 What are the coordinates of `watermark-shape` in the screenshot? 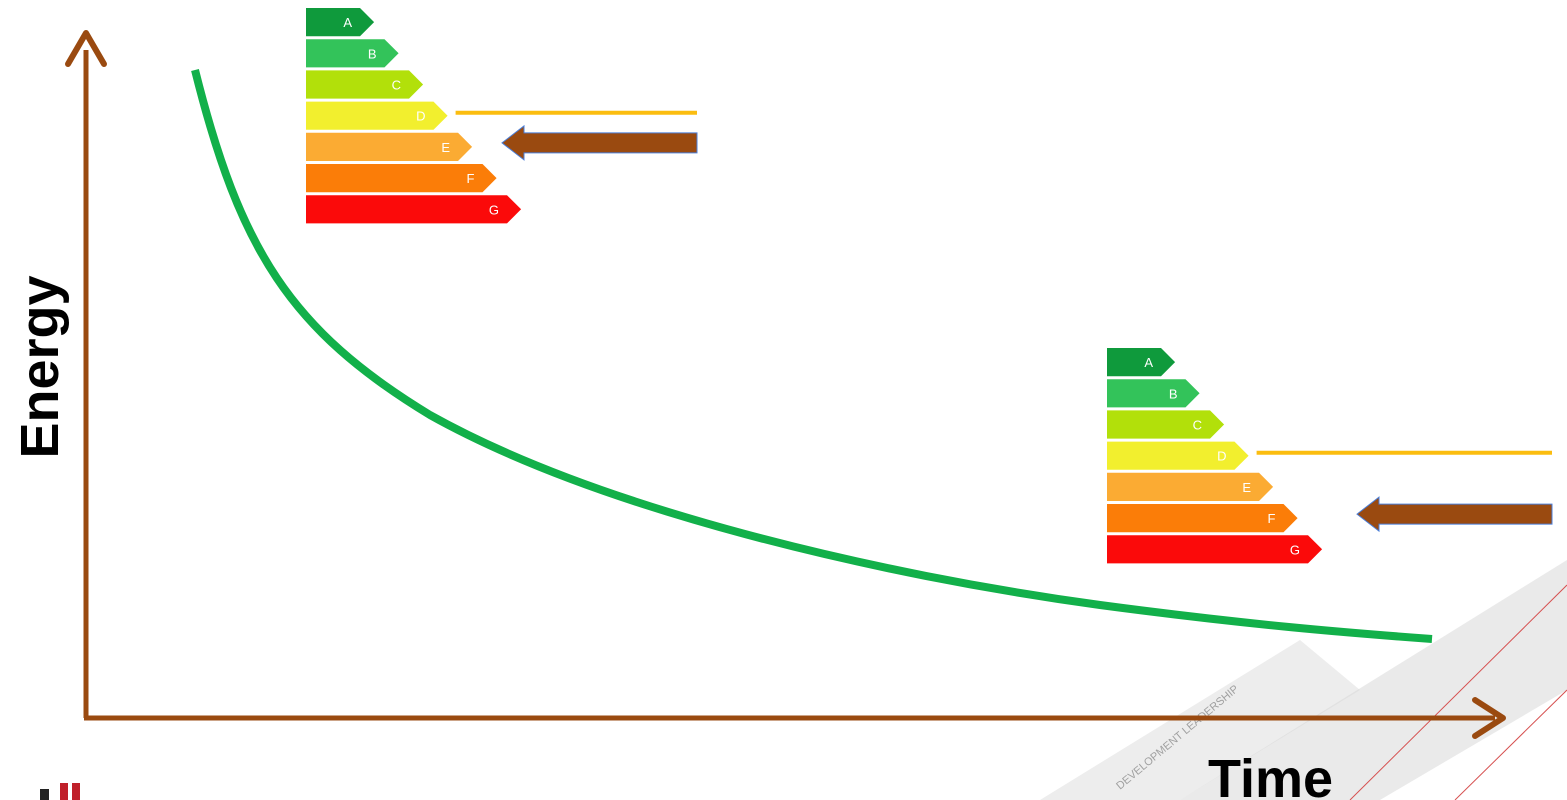 It's located at (1373, 680).